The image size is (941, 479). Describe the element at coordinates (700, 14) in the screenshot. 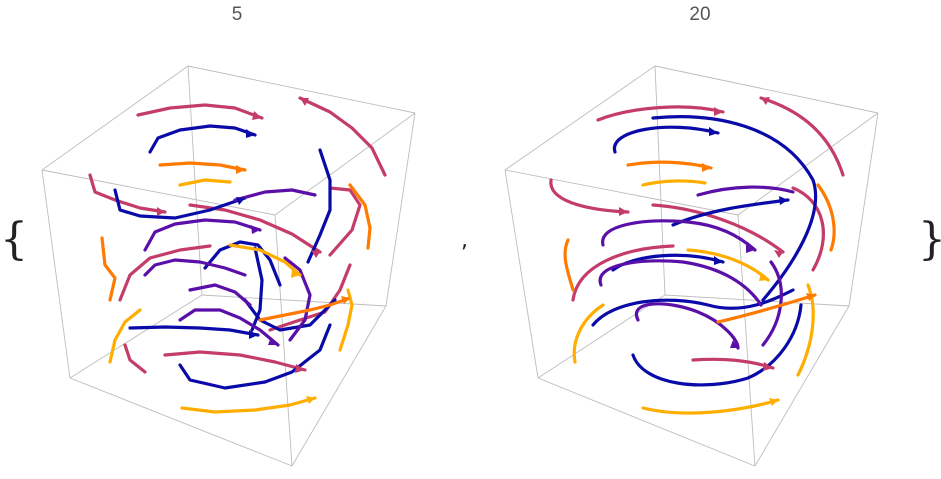

I see `panel-2-title: 20` at that location.